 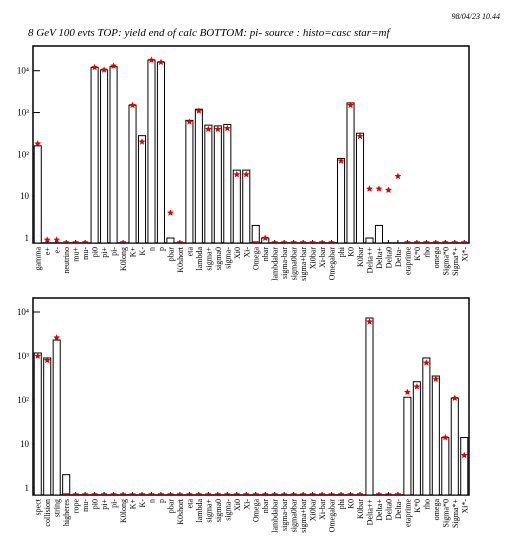 I want to click on x-tick-label: spect, so click(x=38, y=506).